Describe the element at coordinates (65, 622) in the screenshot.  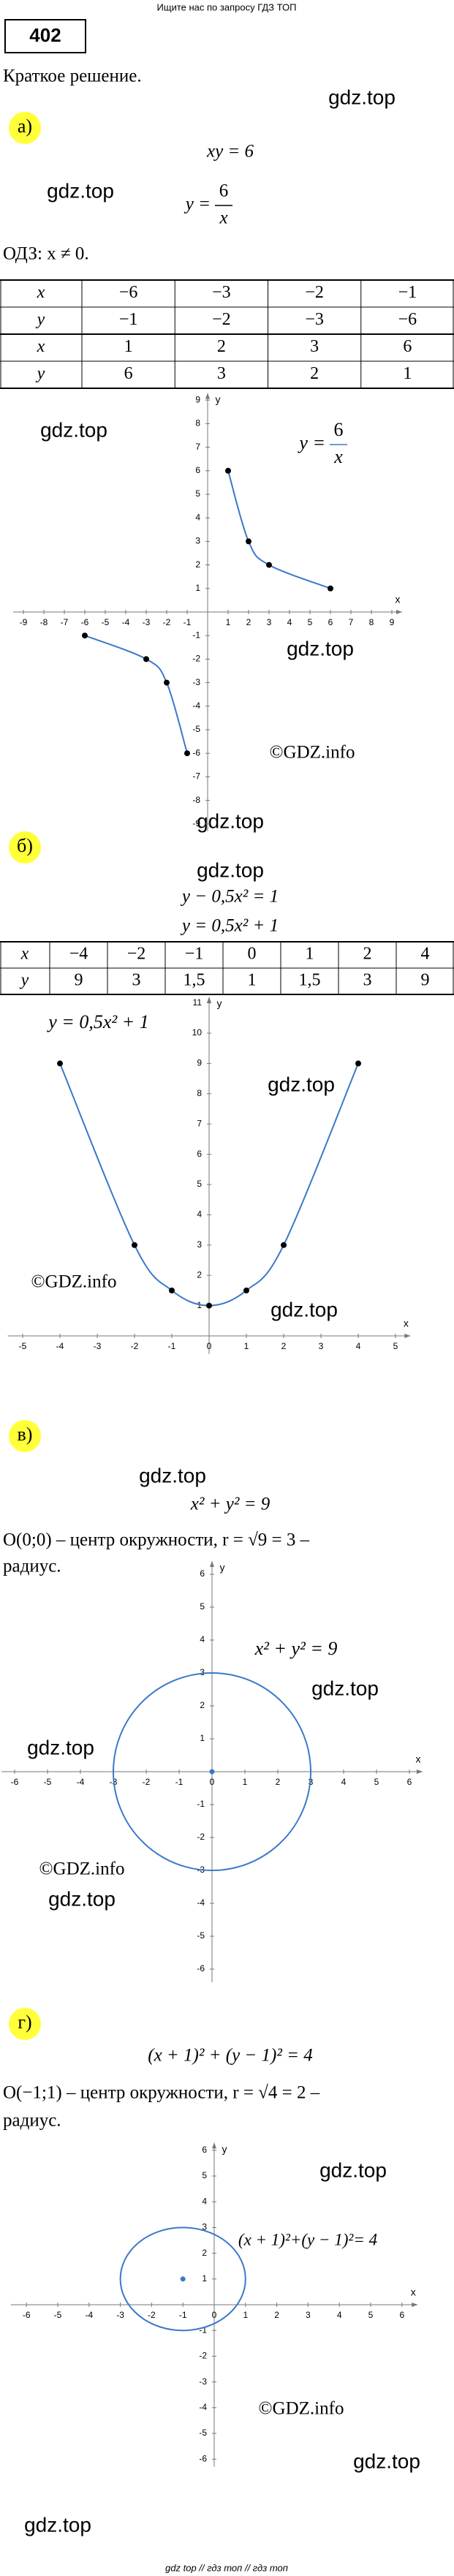
I see `x-tick-label: -7` at that location.